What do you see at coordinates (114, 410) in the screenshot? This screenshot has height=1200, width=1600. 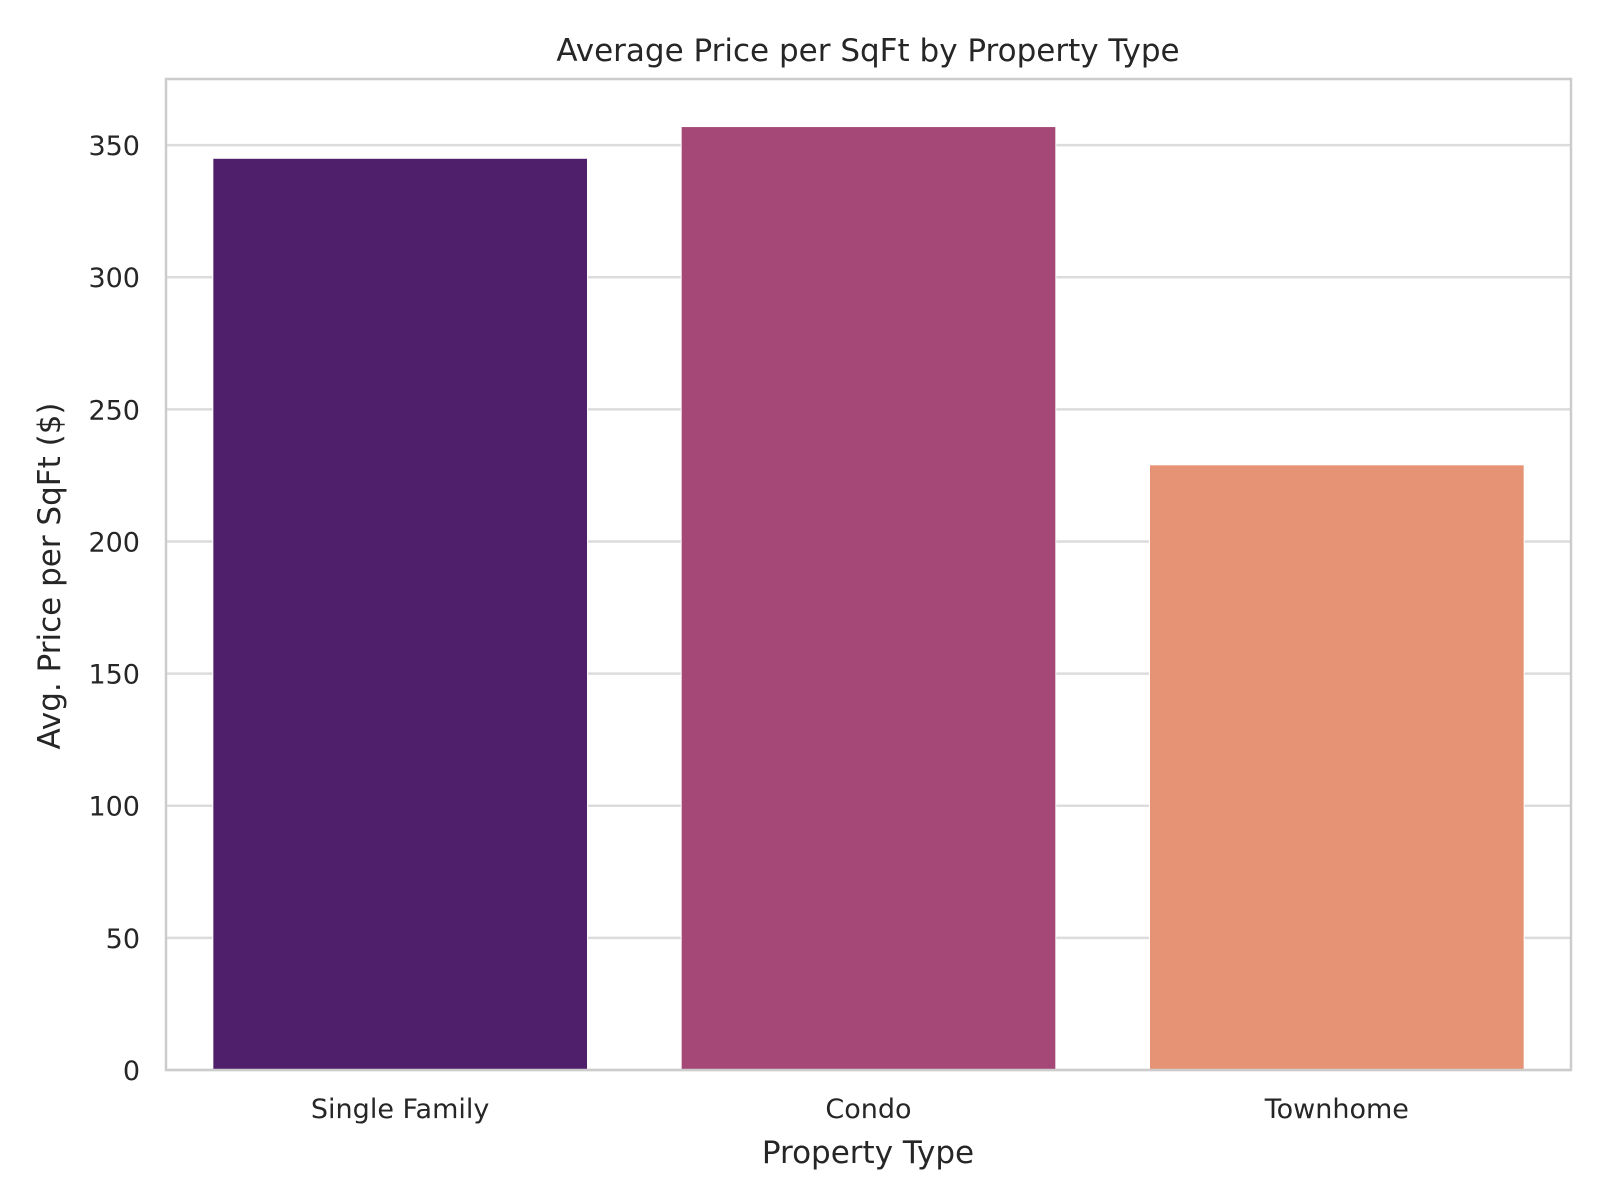 I see `y-tick-label: 250` at bounding box center [114, 410].